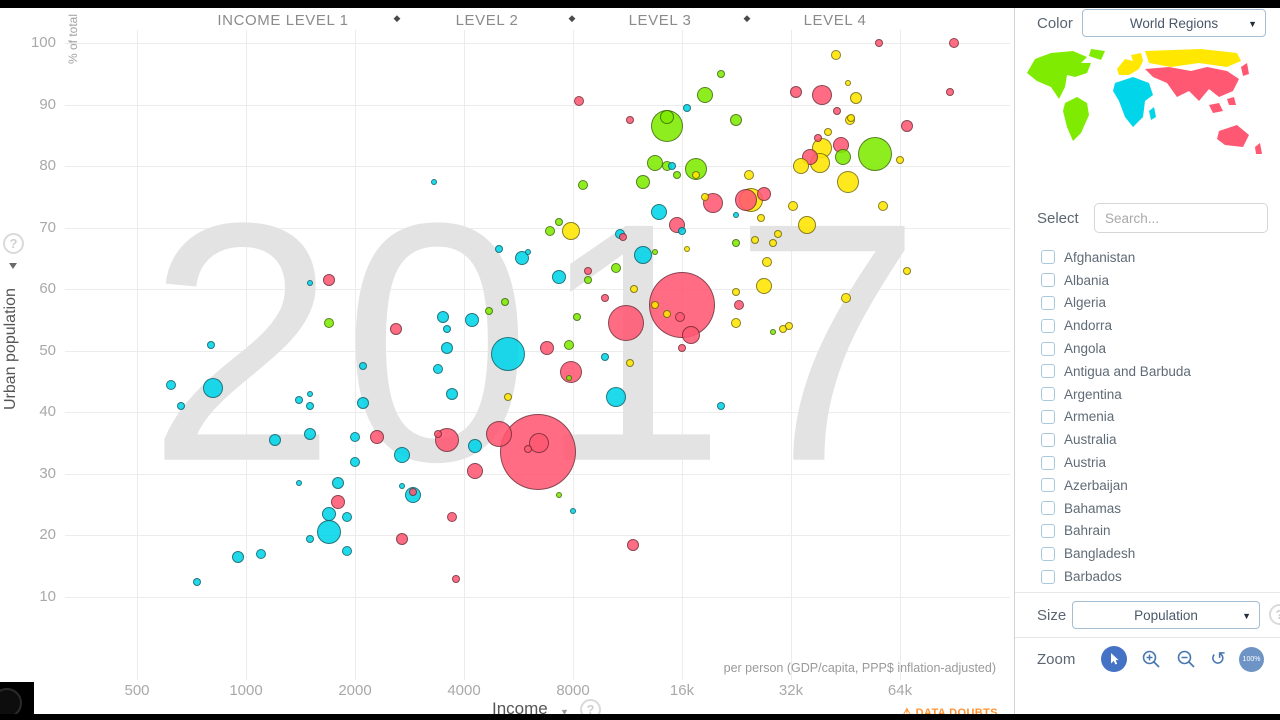  Describe the element at coordinates (1160, 257) in the screenshot. I see `country-row: Afghanistan` at that location.